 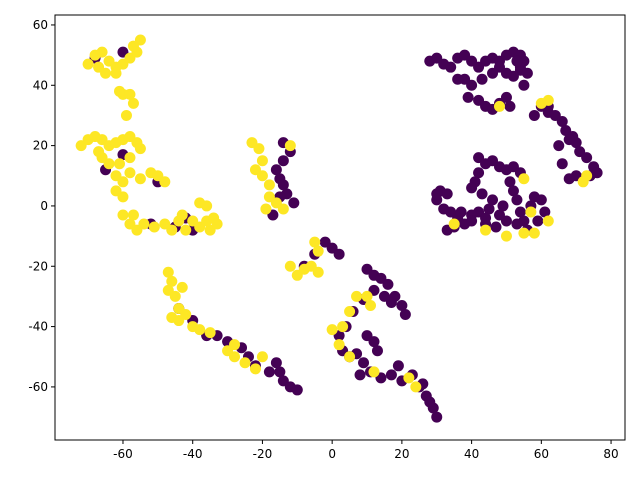 I want to click on y-tick-label: -60, so click(x=38, y=387).